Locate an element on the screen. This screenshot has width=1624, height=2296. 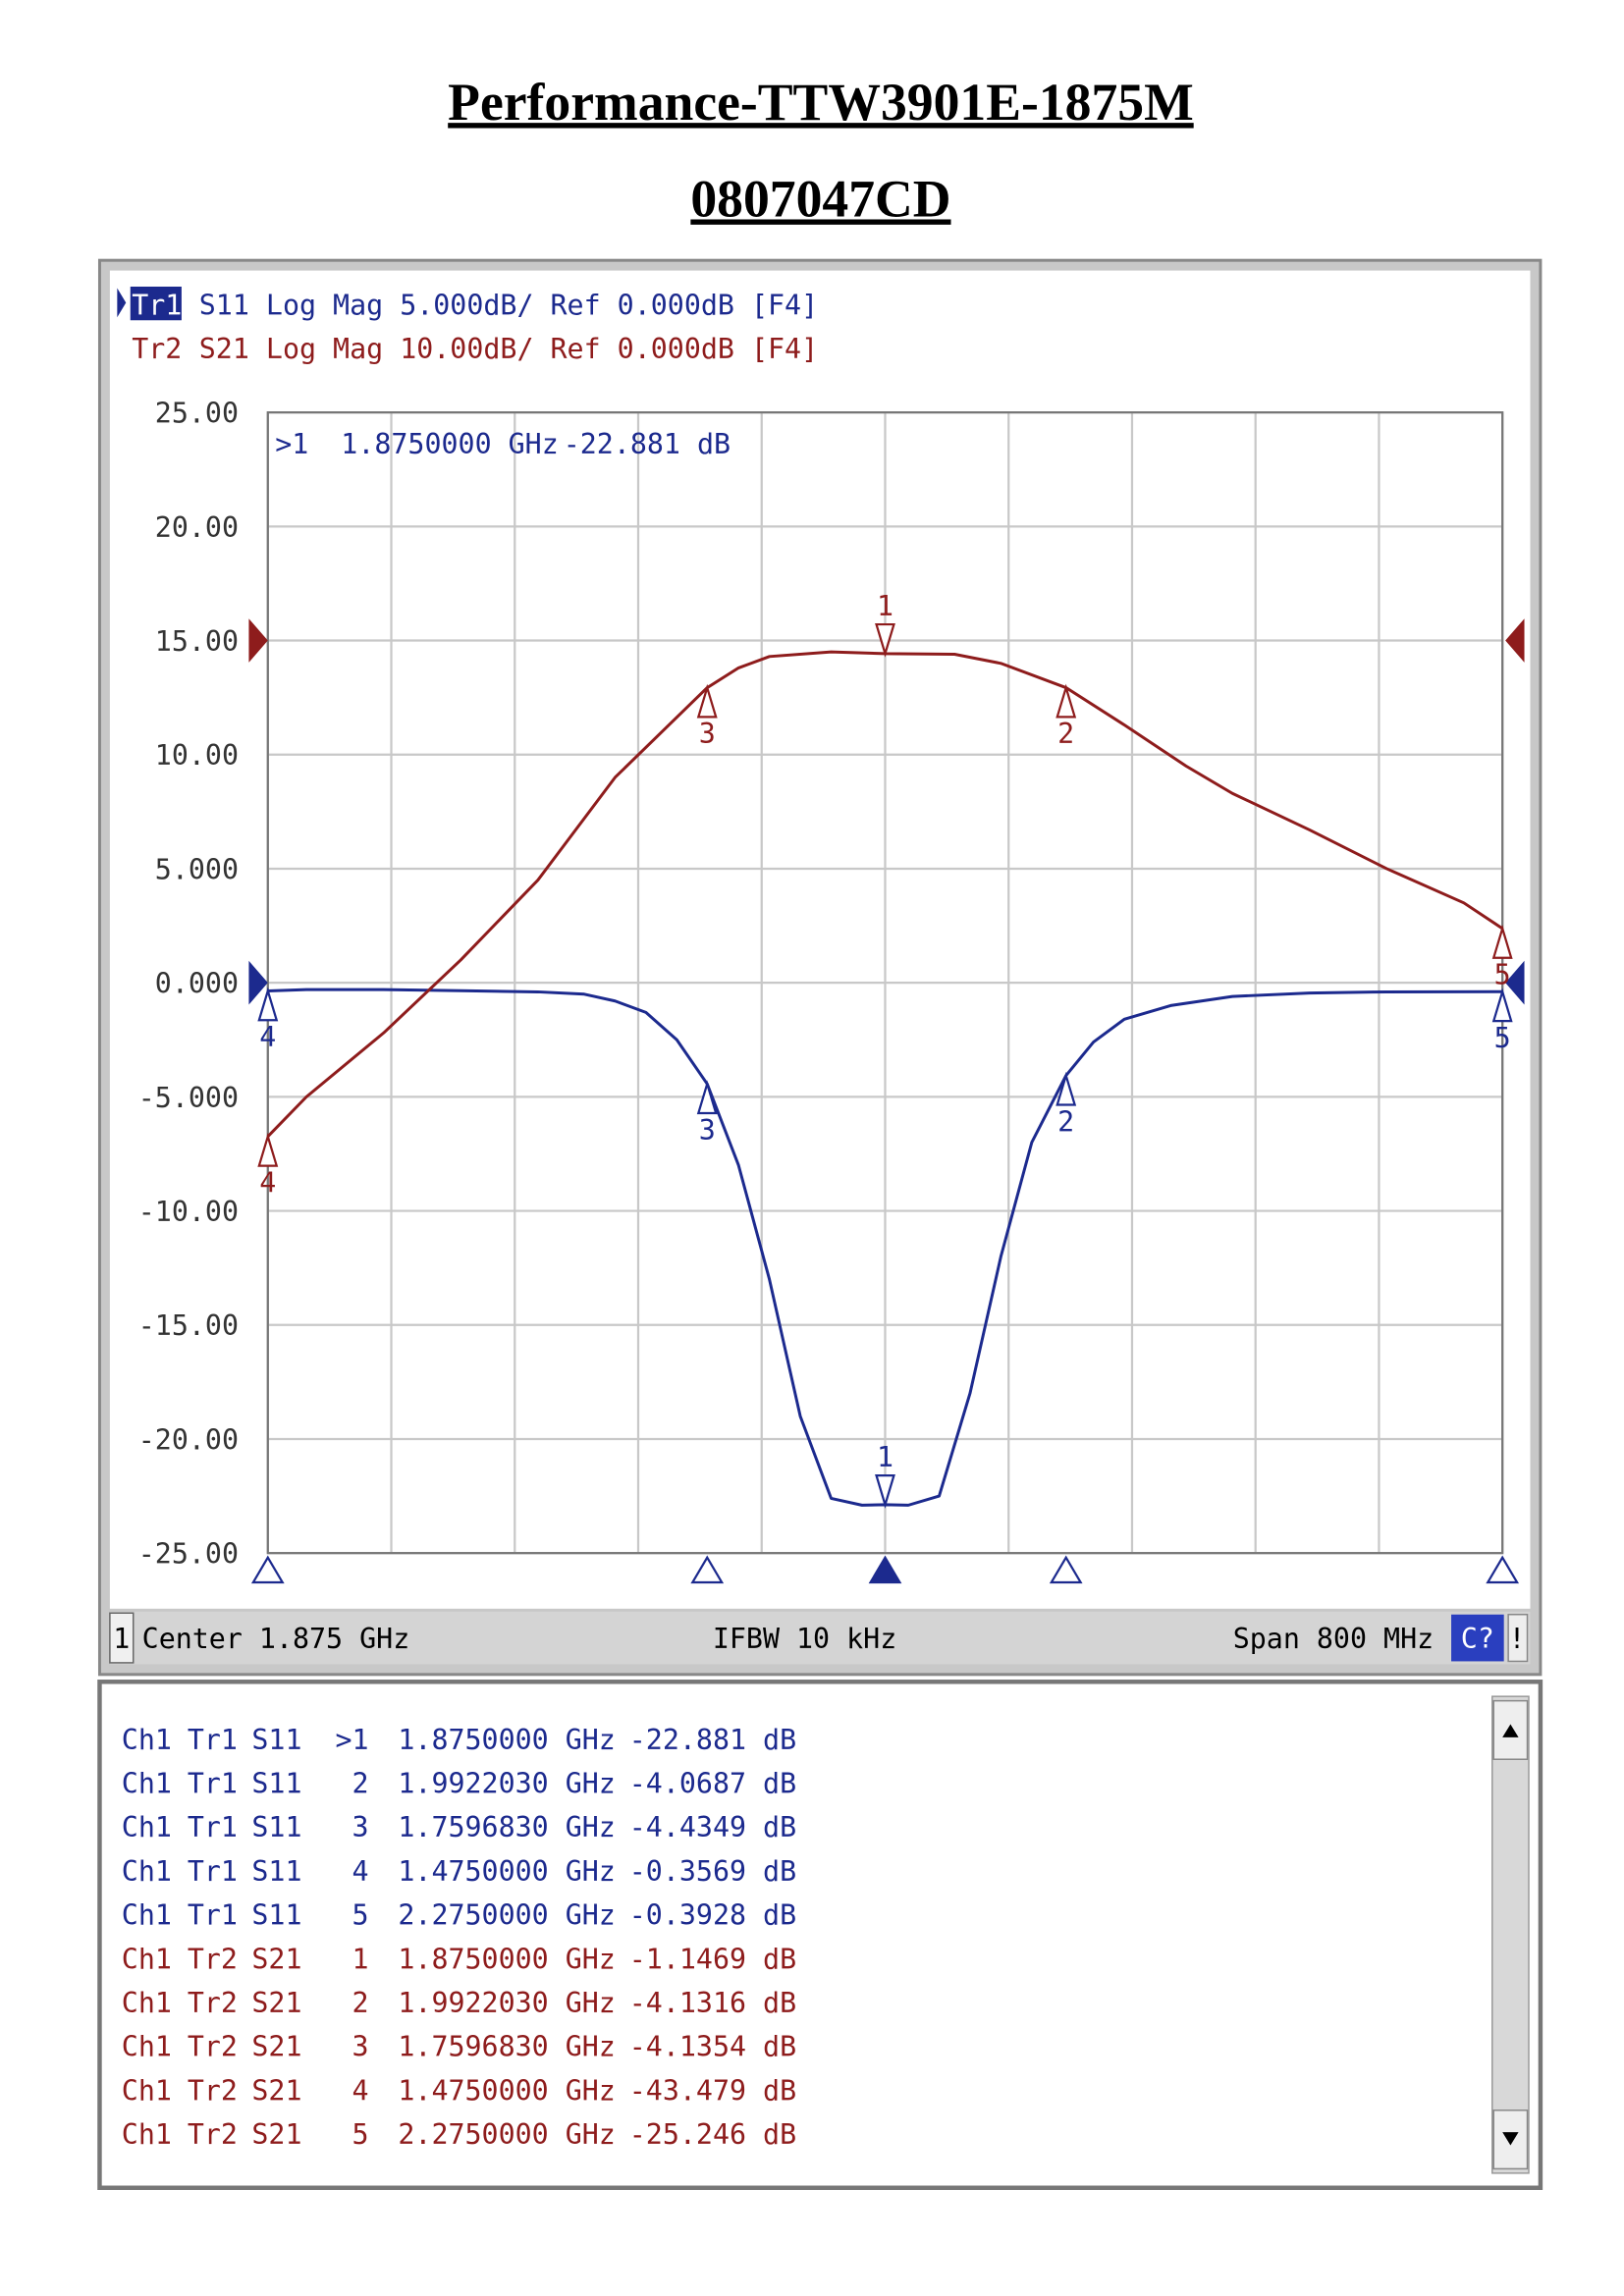
y-tick-label: 5.000 is located at coordinates (197, 869).